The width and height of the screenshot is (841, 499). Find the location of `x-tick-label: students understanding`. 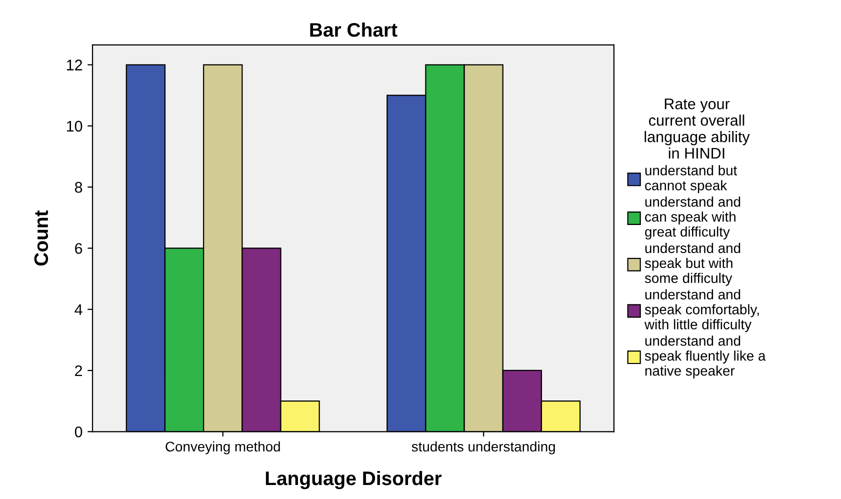

x-tick-label: students understanding is located at coordinates (483, 447).